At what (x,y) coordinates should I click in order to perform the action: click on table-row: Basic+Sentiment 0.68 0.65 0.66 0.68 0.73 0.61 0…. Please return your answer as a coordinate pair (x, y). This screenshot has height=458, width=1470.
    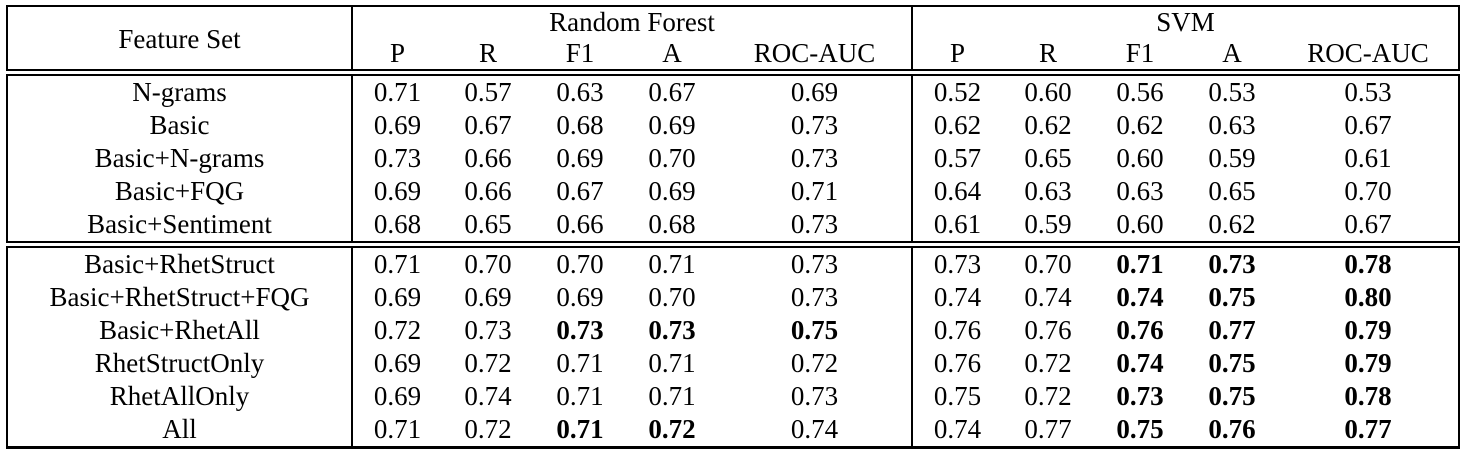
    Looking at the image, I should click on (733, 226).